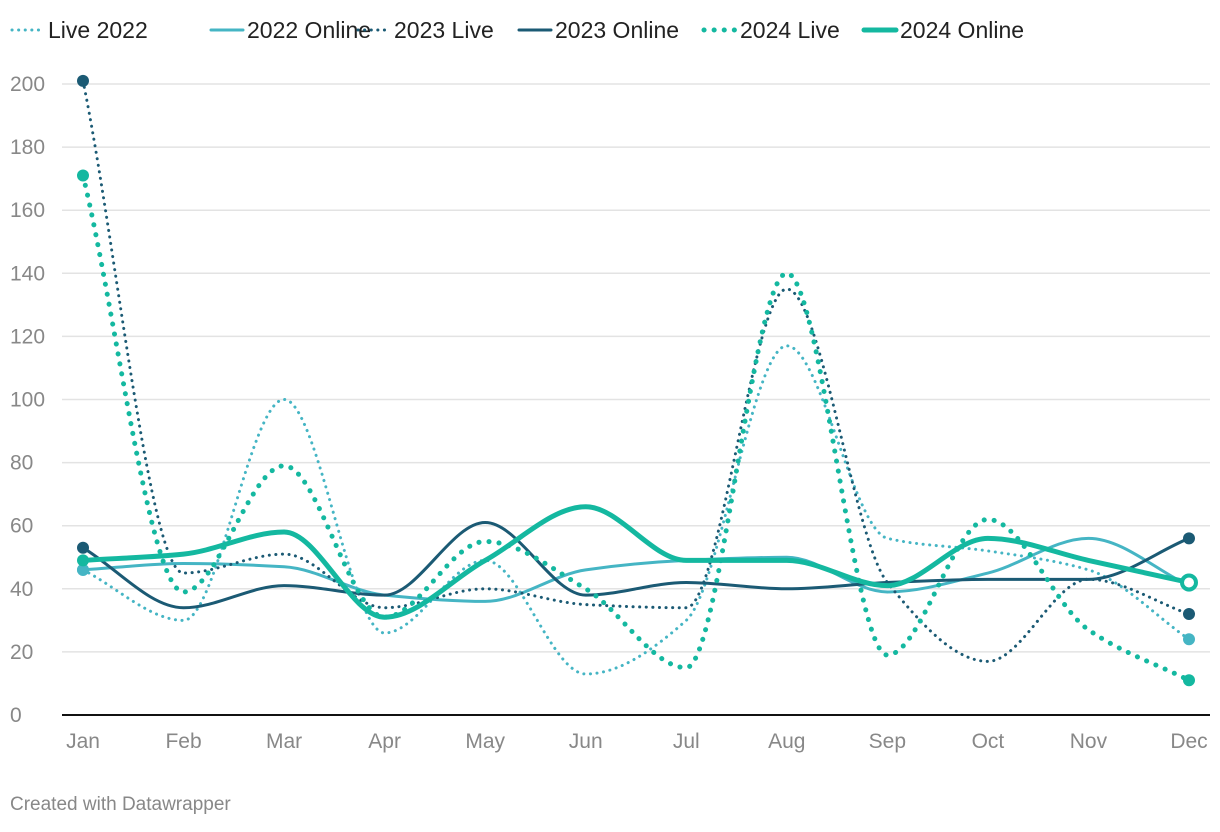  What do you see at coordinates (16, 715) in the screenshot?
I see `y-tick-label: 0` at bounding box center [16, 715].